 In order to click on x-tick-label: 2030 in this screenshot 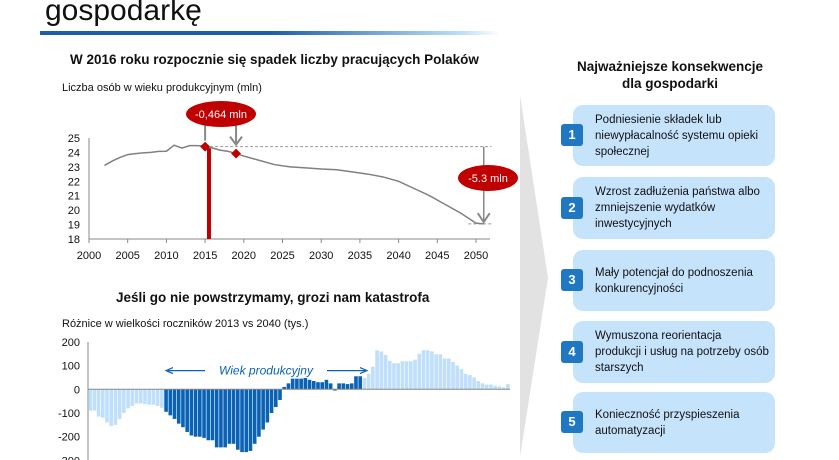, I will do `click(321, 256)`.